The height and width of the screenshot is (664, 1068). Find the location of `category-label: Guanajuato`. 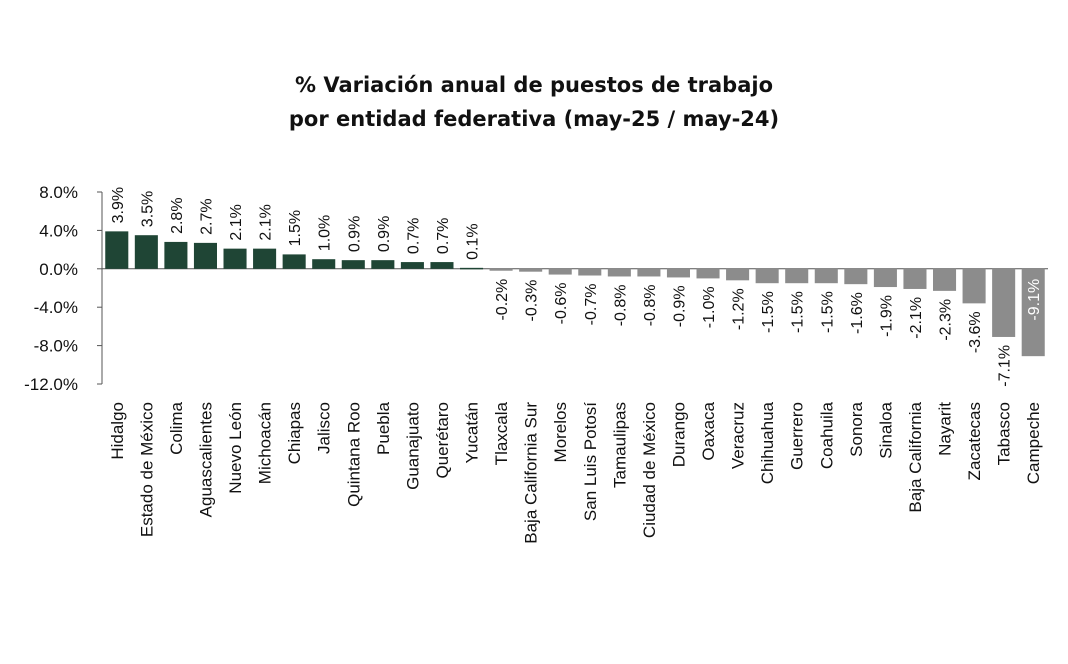

category-label: Guanajuato is located at coordinates (412, 446).